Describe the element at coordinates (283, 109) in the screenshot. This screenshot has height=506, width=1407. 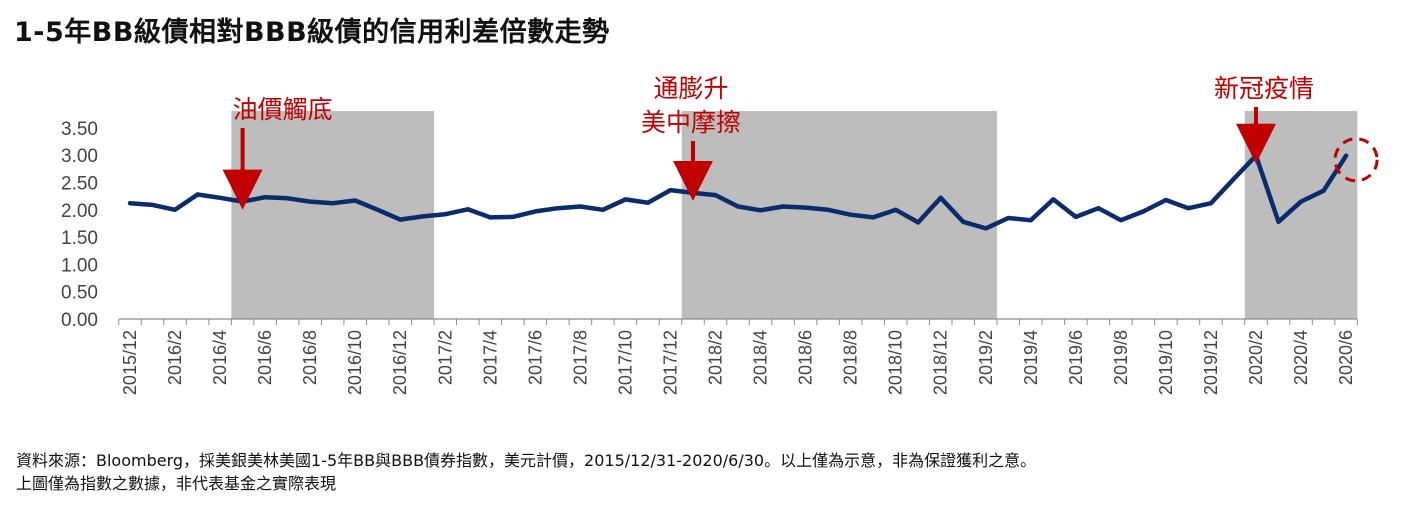
I see `annotation-label: 油價觸底` at that location.